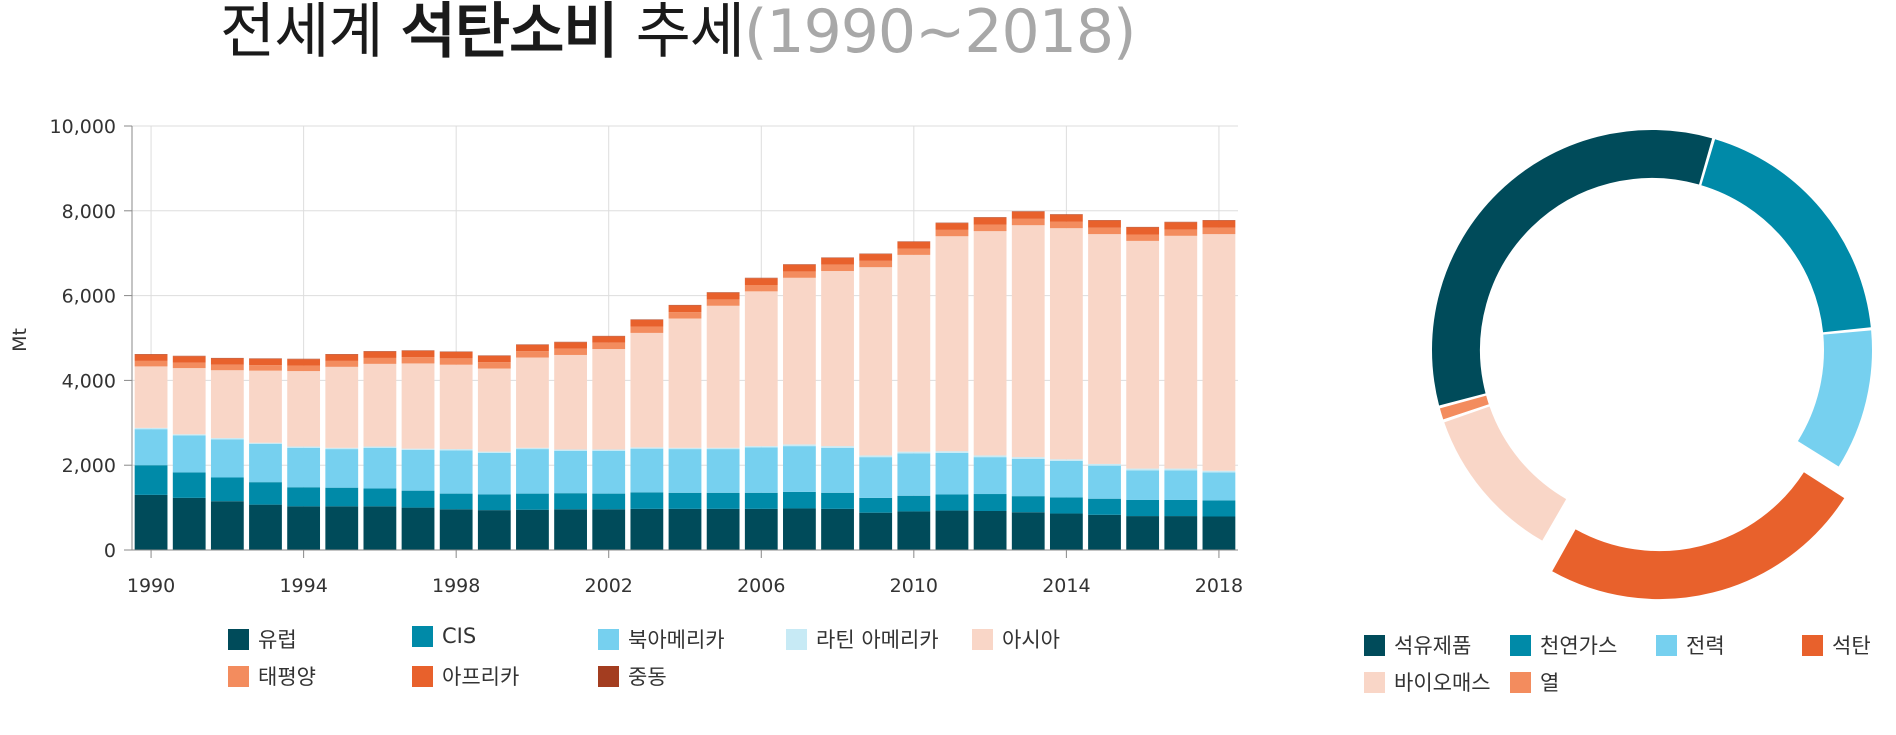 Image resolution: width=1896 pixels, height=735 pixels. What do you see at coordinates (1851, 646) in the screenshot?
I see `legend-label: 석탄` at bounding box center [1851, 646].